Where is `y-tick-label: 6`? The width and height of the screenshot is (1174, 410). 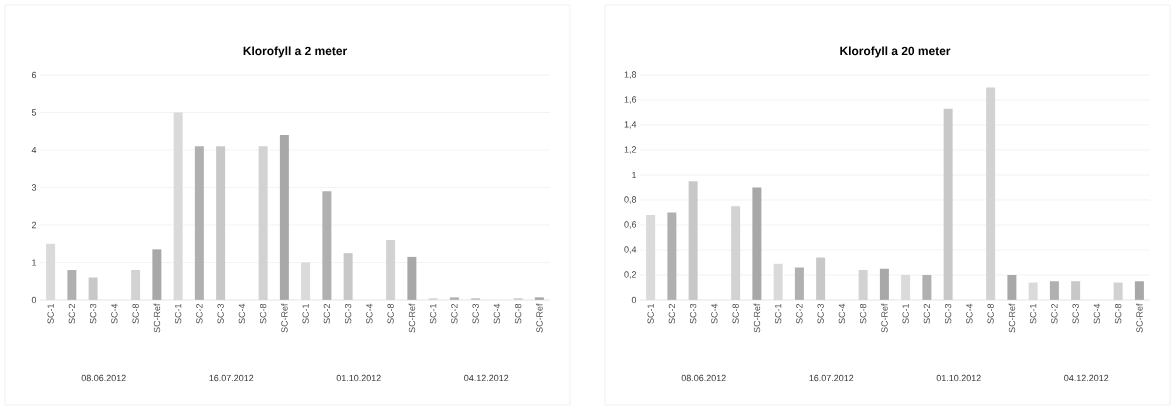
y-tick-label: 6 is located at coordinates (34, 75).